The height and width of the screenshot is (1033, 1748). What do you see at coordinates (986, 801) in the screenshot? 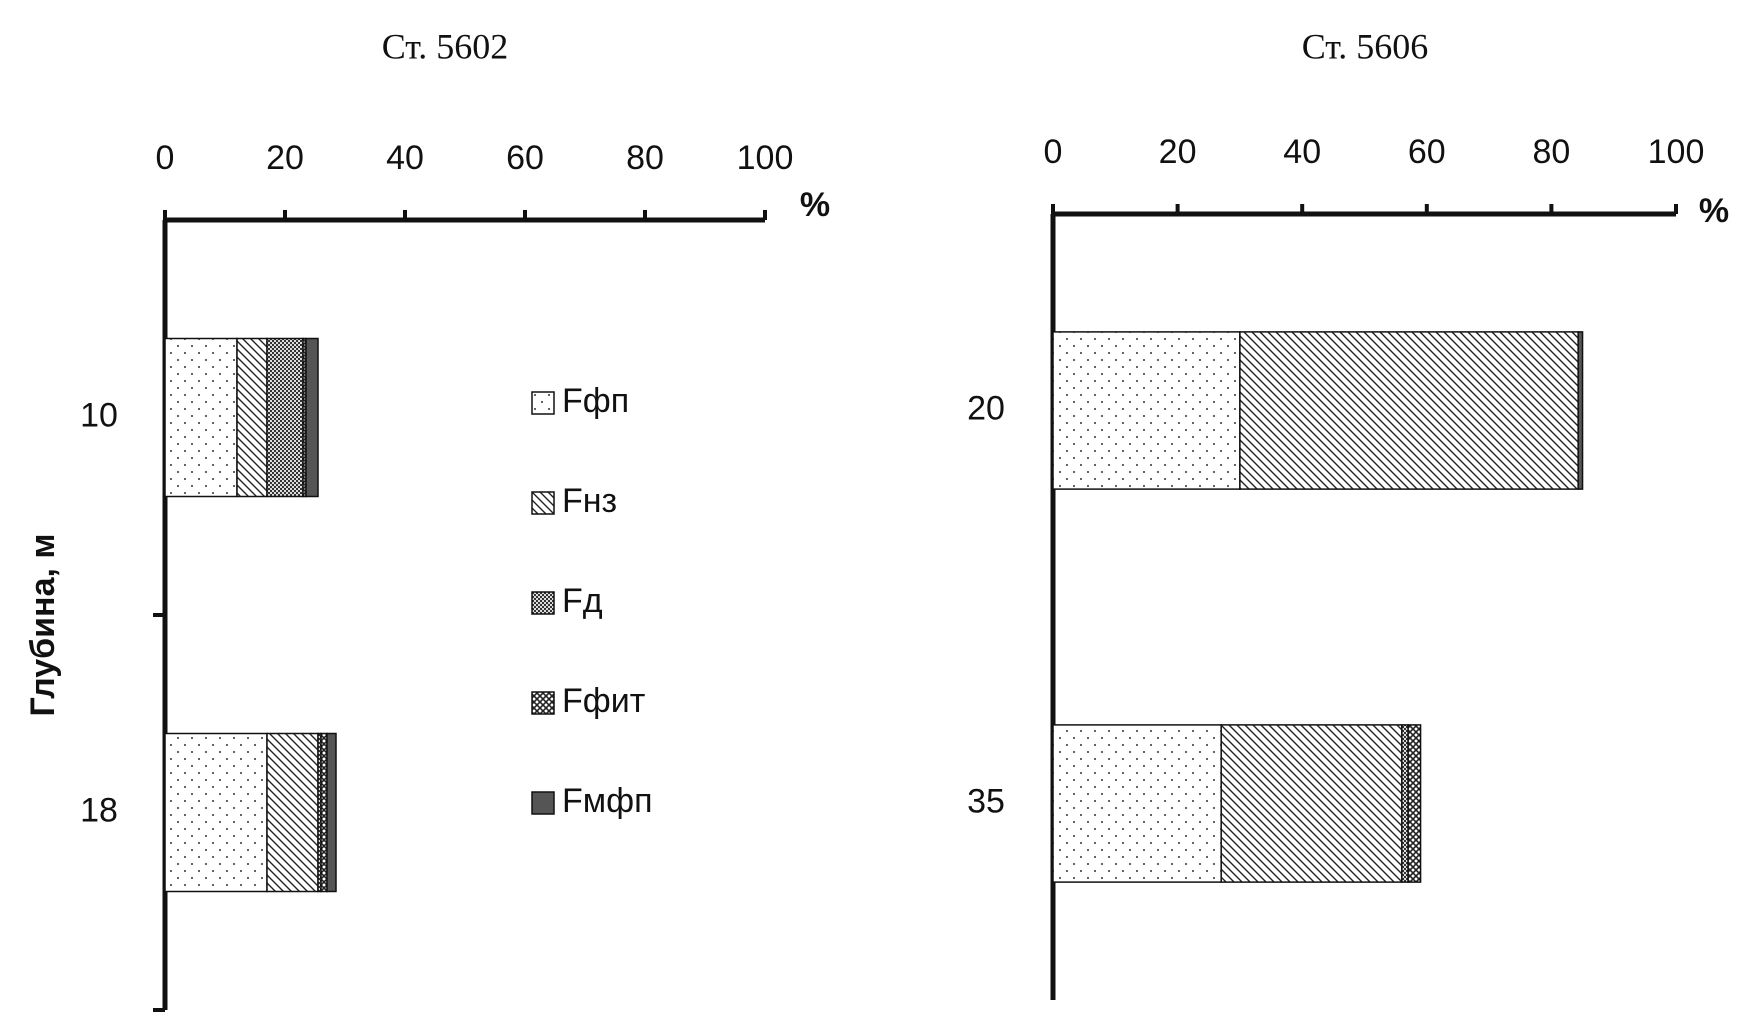
I see `y-tick-label: 35` at bounding box center [986, 801].